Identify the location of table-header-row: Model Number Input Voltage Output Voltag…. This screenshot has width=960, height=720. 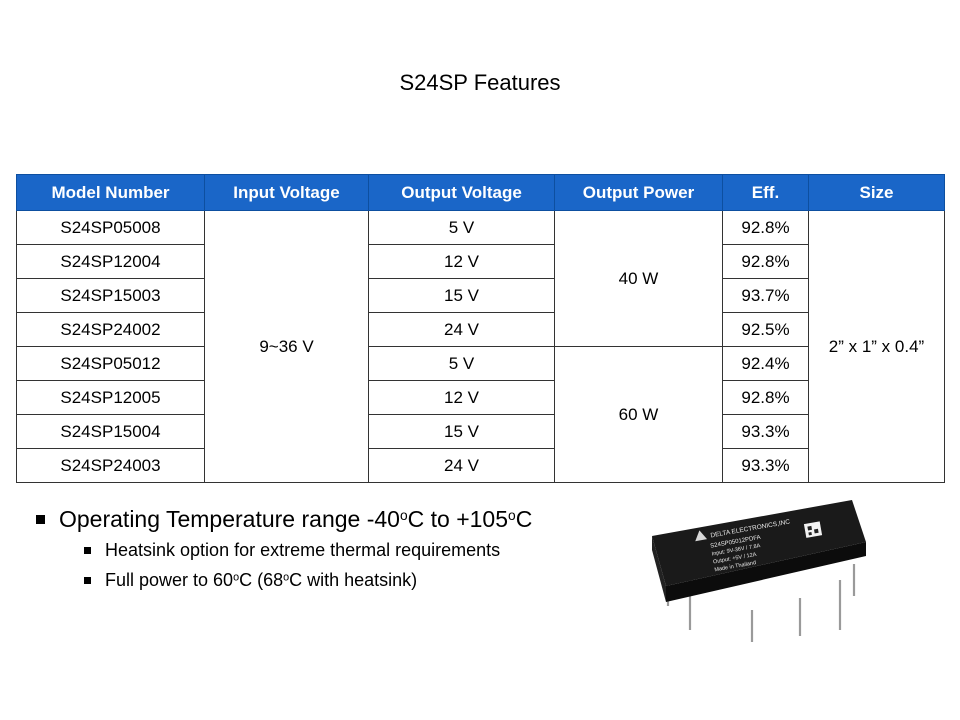
(480, 192).